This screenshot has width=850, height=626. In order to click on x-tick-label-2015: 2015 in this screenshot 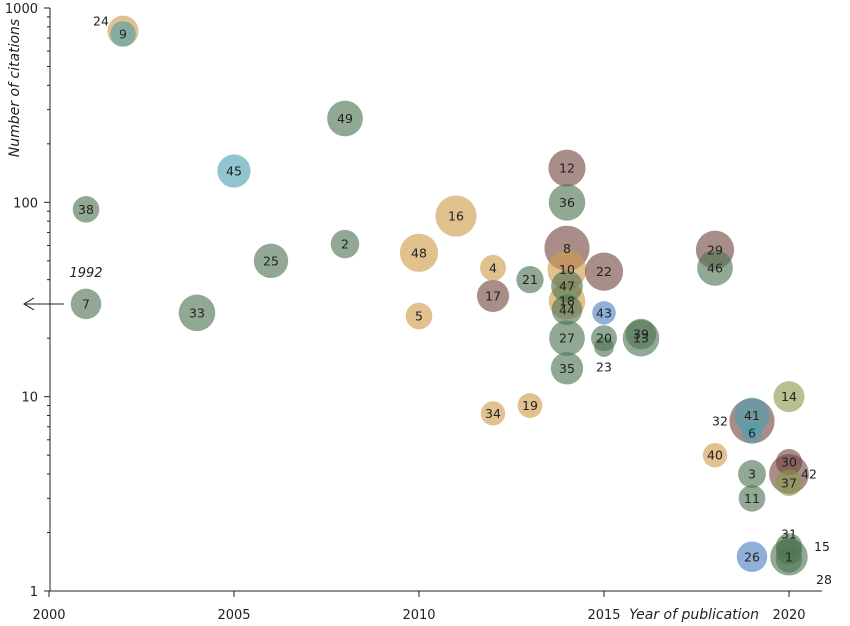, I will do `click(603, 615)`.